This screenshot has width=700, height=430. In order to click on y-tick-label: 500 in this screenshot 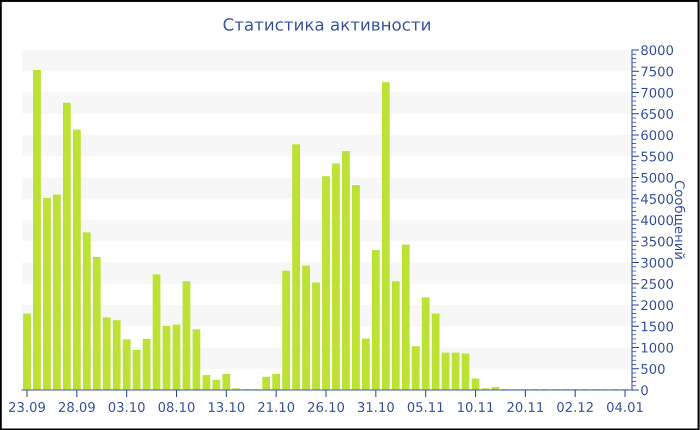, I will do `click(653, 369)`.